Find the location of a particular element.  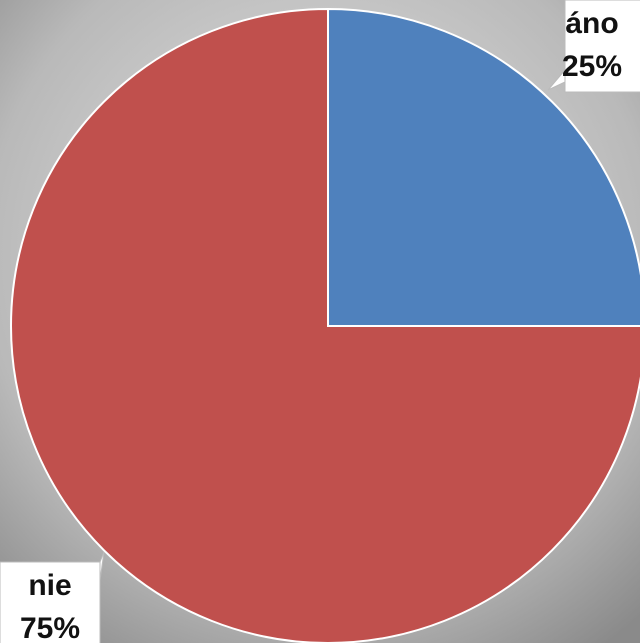

value-label: 75% is located at coordinates (50, 627).